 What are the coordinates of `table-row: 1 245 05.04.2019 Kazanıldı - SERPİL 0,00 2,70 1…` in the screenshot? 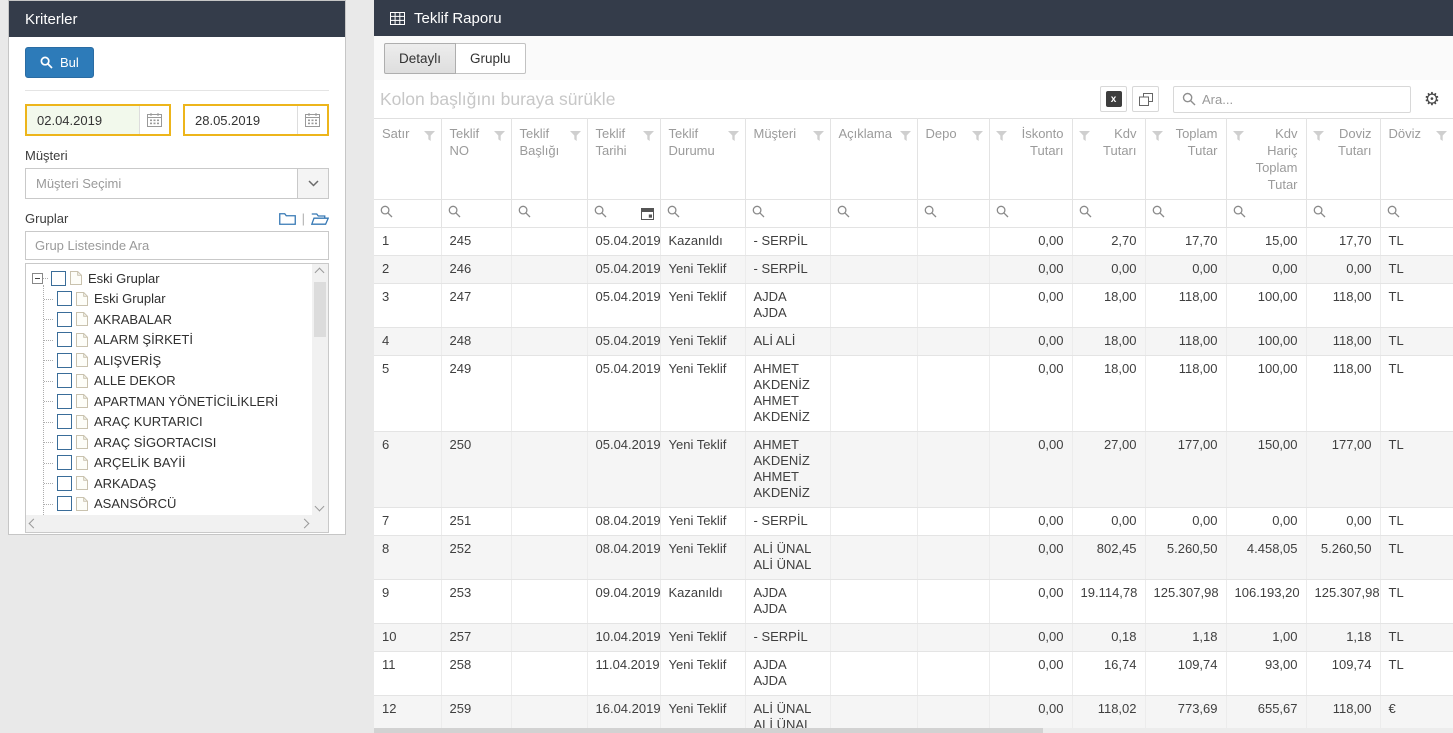 It's located at (913, 241).